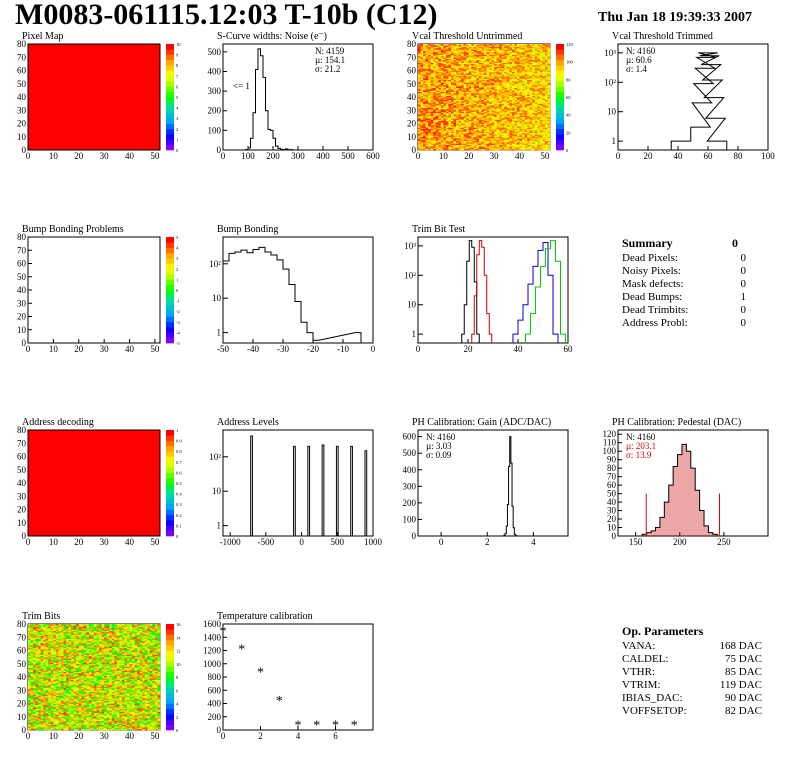 The image size is (796, 772). What do you see at coordinates (560, 126) in the screenshot?
I see `palette-swatch` at bounding box center [560, 126].